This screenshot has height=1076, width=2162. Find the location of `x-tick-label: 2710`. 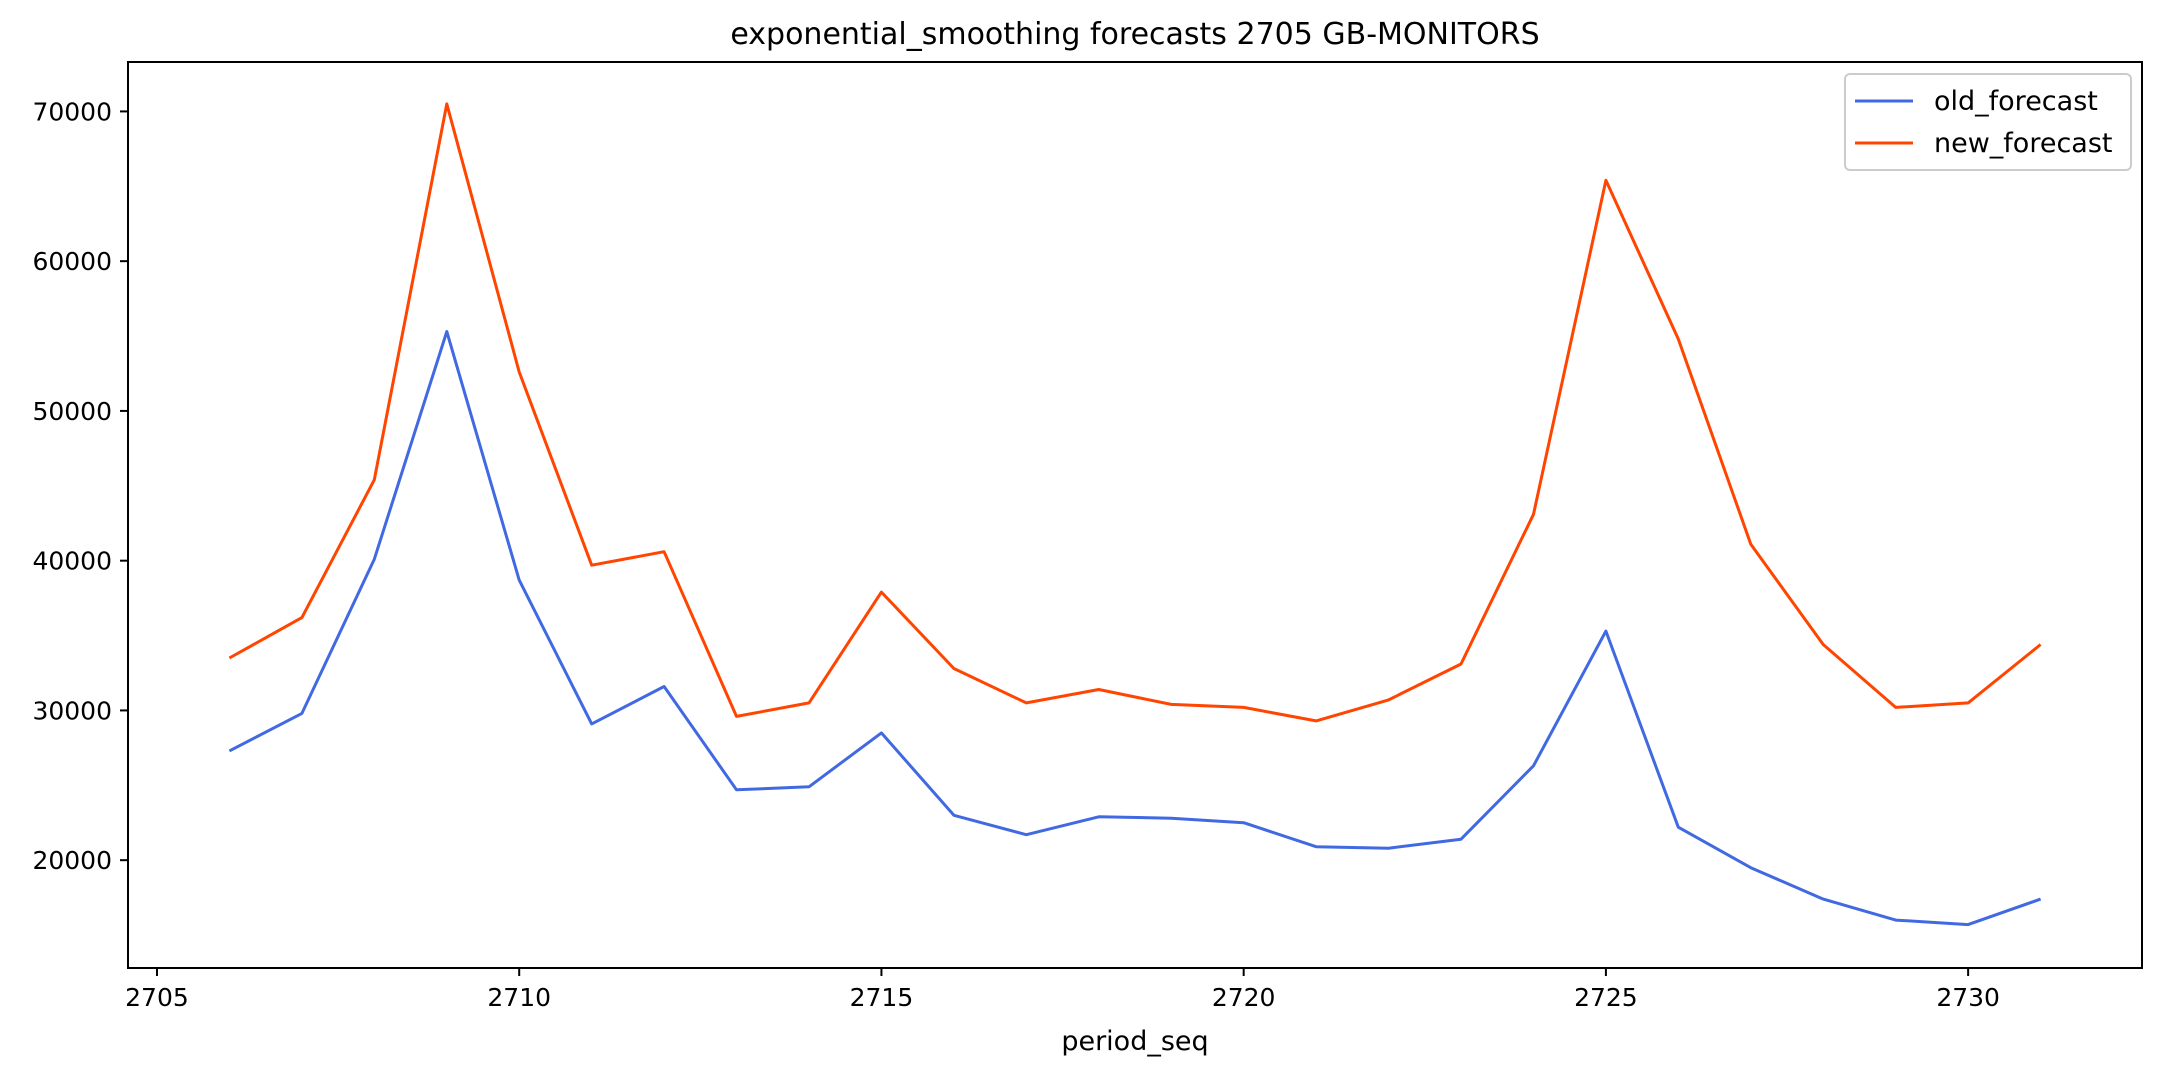

x-tick-label: 2710 is located at coordinates (519, 997).